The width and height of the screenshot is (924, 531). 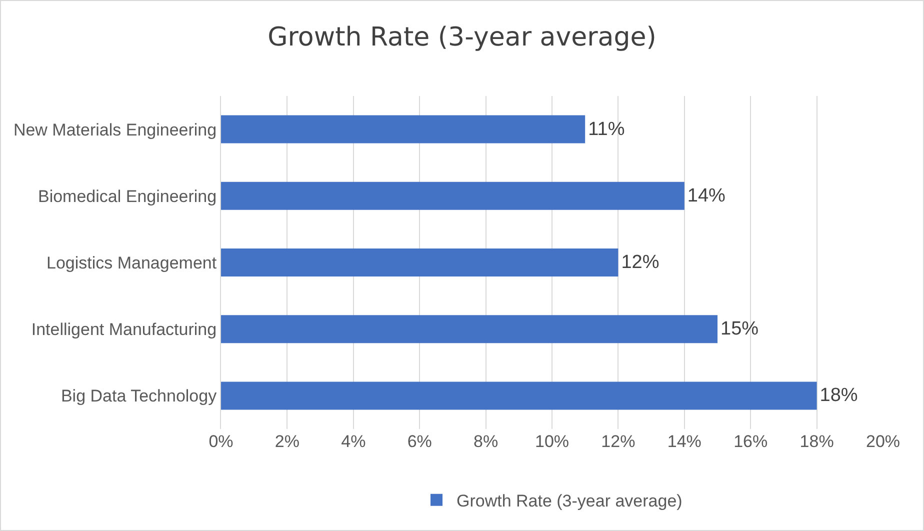 What do you see at coordinates (839, 395) in the screenshot?
I see `data-label: 18%` at bounding box center [839, 395].